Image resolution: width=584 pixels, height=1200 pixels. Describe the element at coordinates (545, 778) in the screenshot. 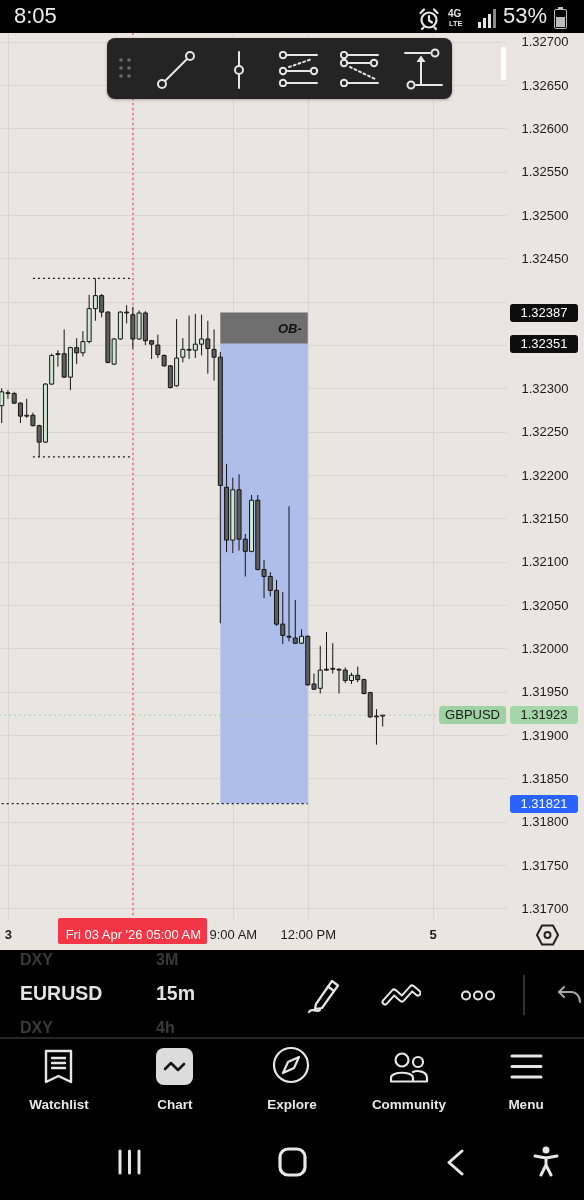

I see `y-tick-label: 1.31850` at that location.